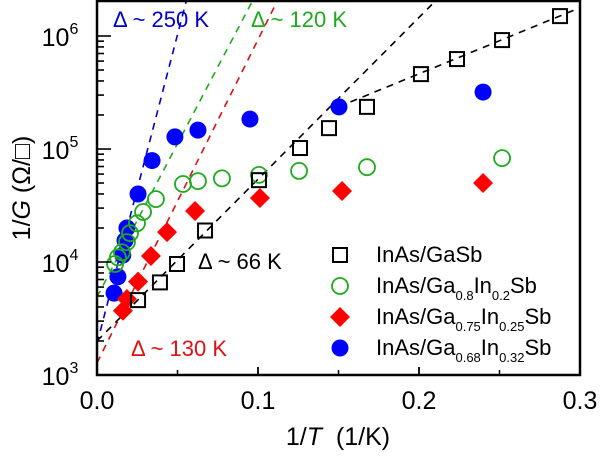 This screenshot has height=456, width=606. I want to click on x-tick-label: 0.1, so click(258, 401).